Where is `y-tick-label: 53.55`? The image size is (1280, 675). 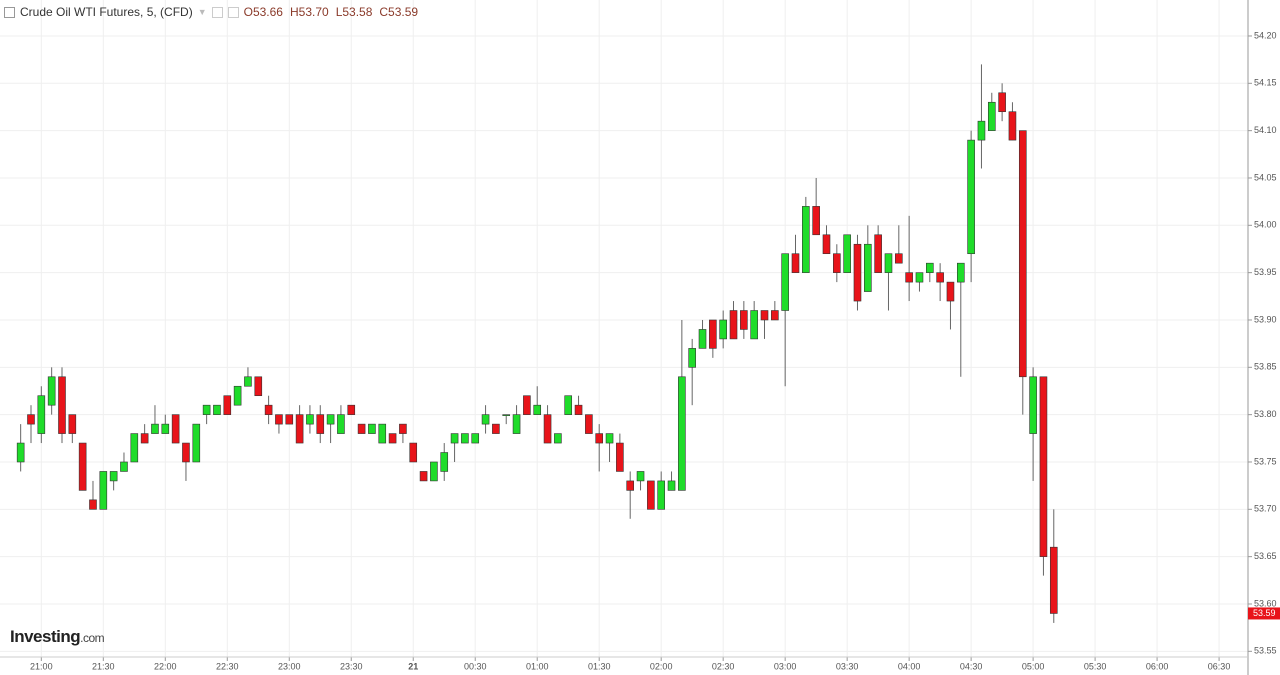
y-tick-label: 53.55 is located at coordinates (1265, 651).